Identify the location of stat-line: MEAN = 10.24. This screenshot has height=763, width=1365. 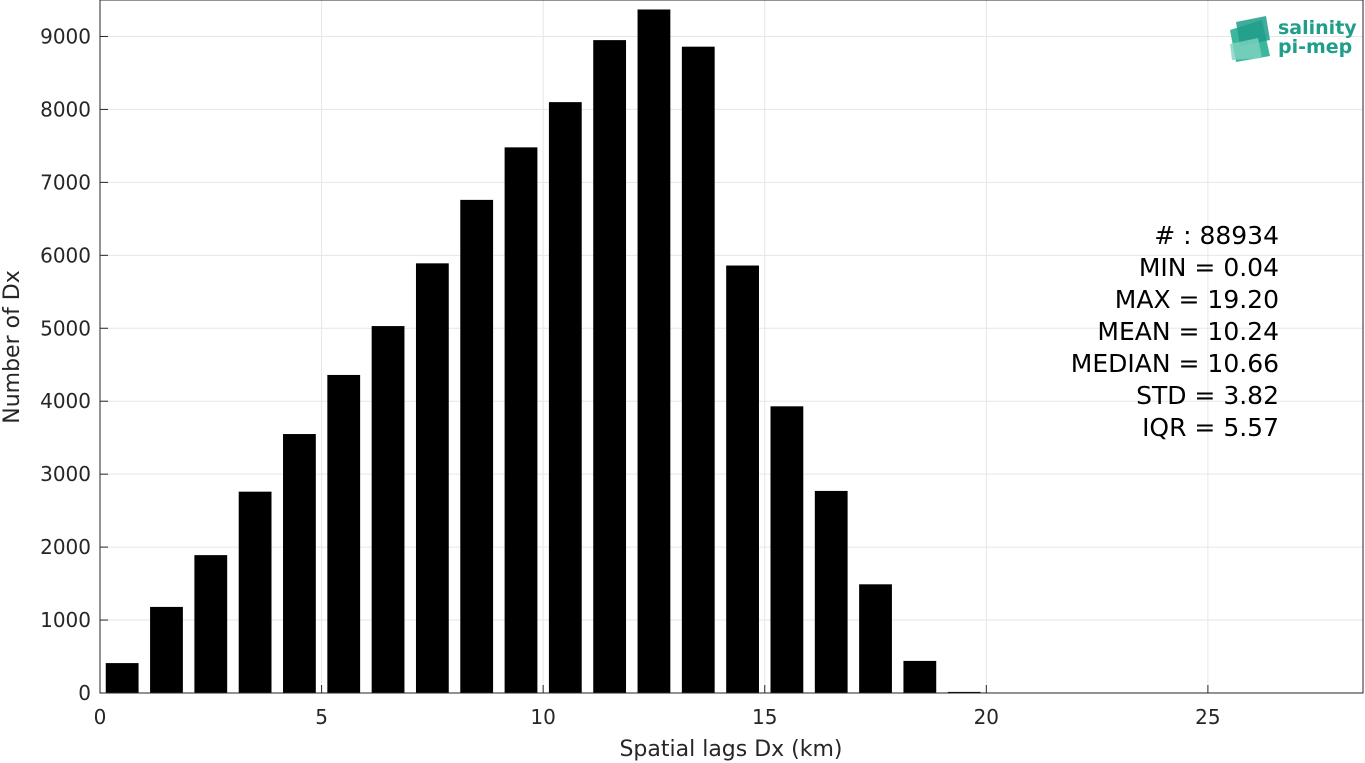
(1188, 331).